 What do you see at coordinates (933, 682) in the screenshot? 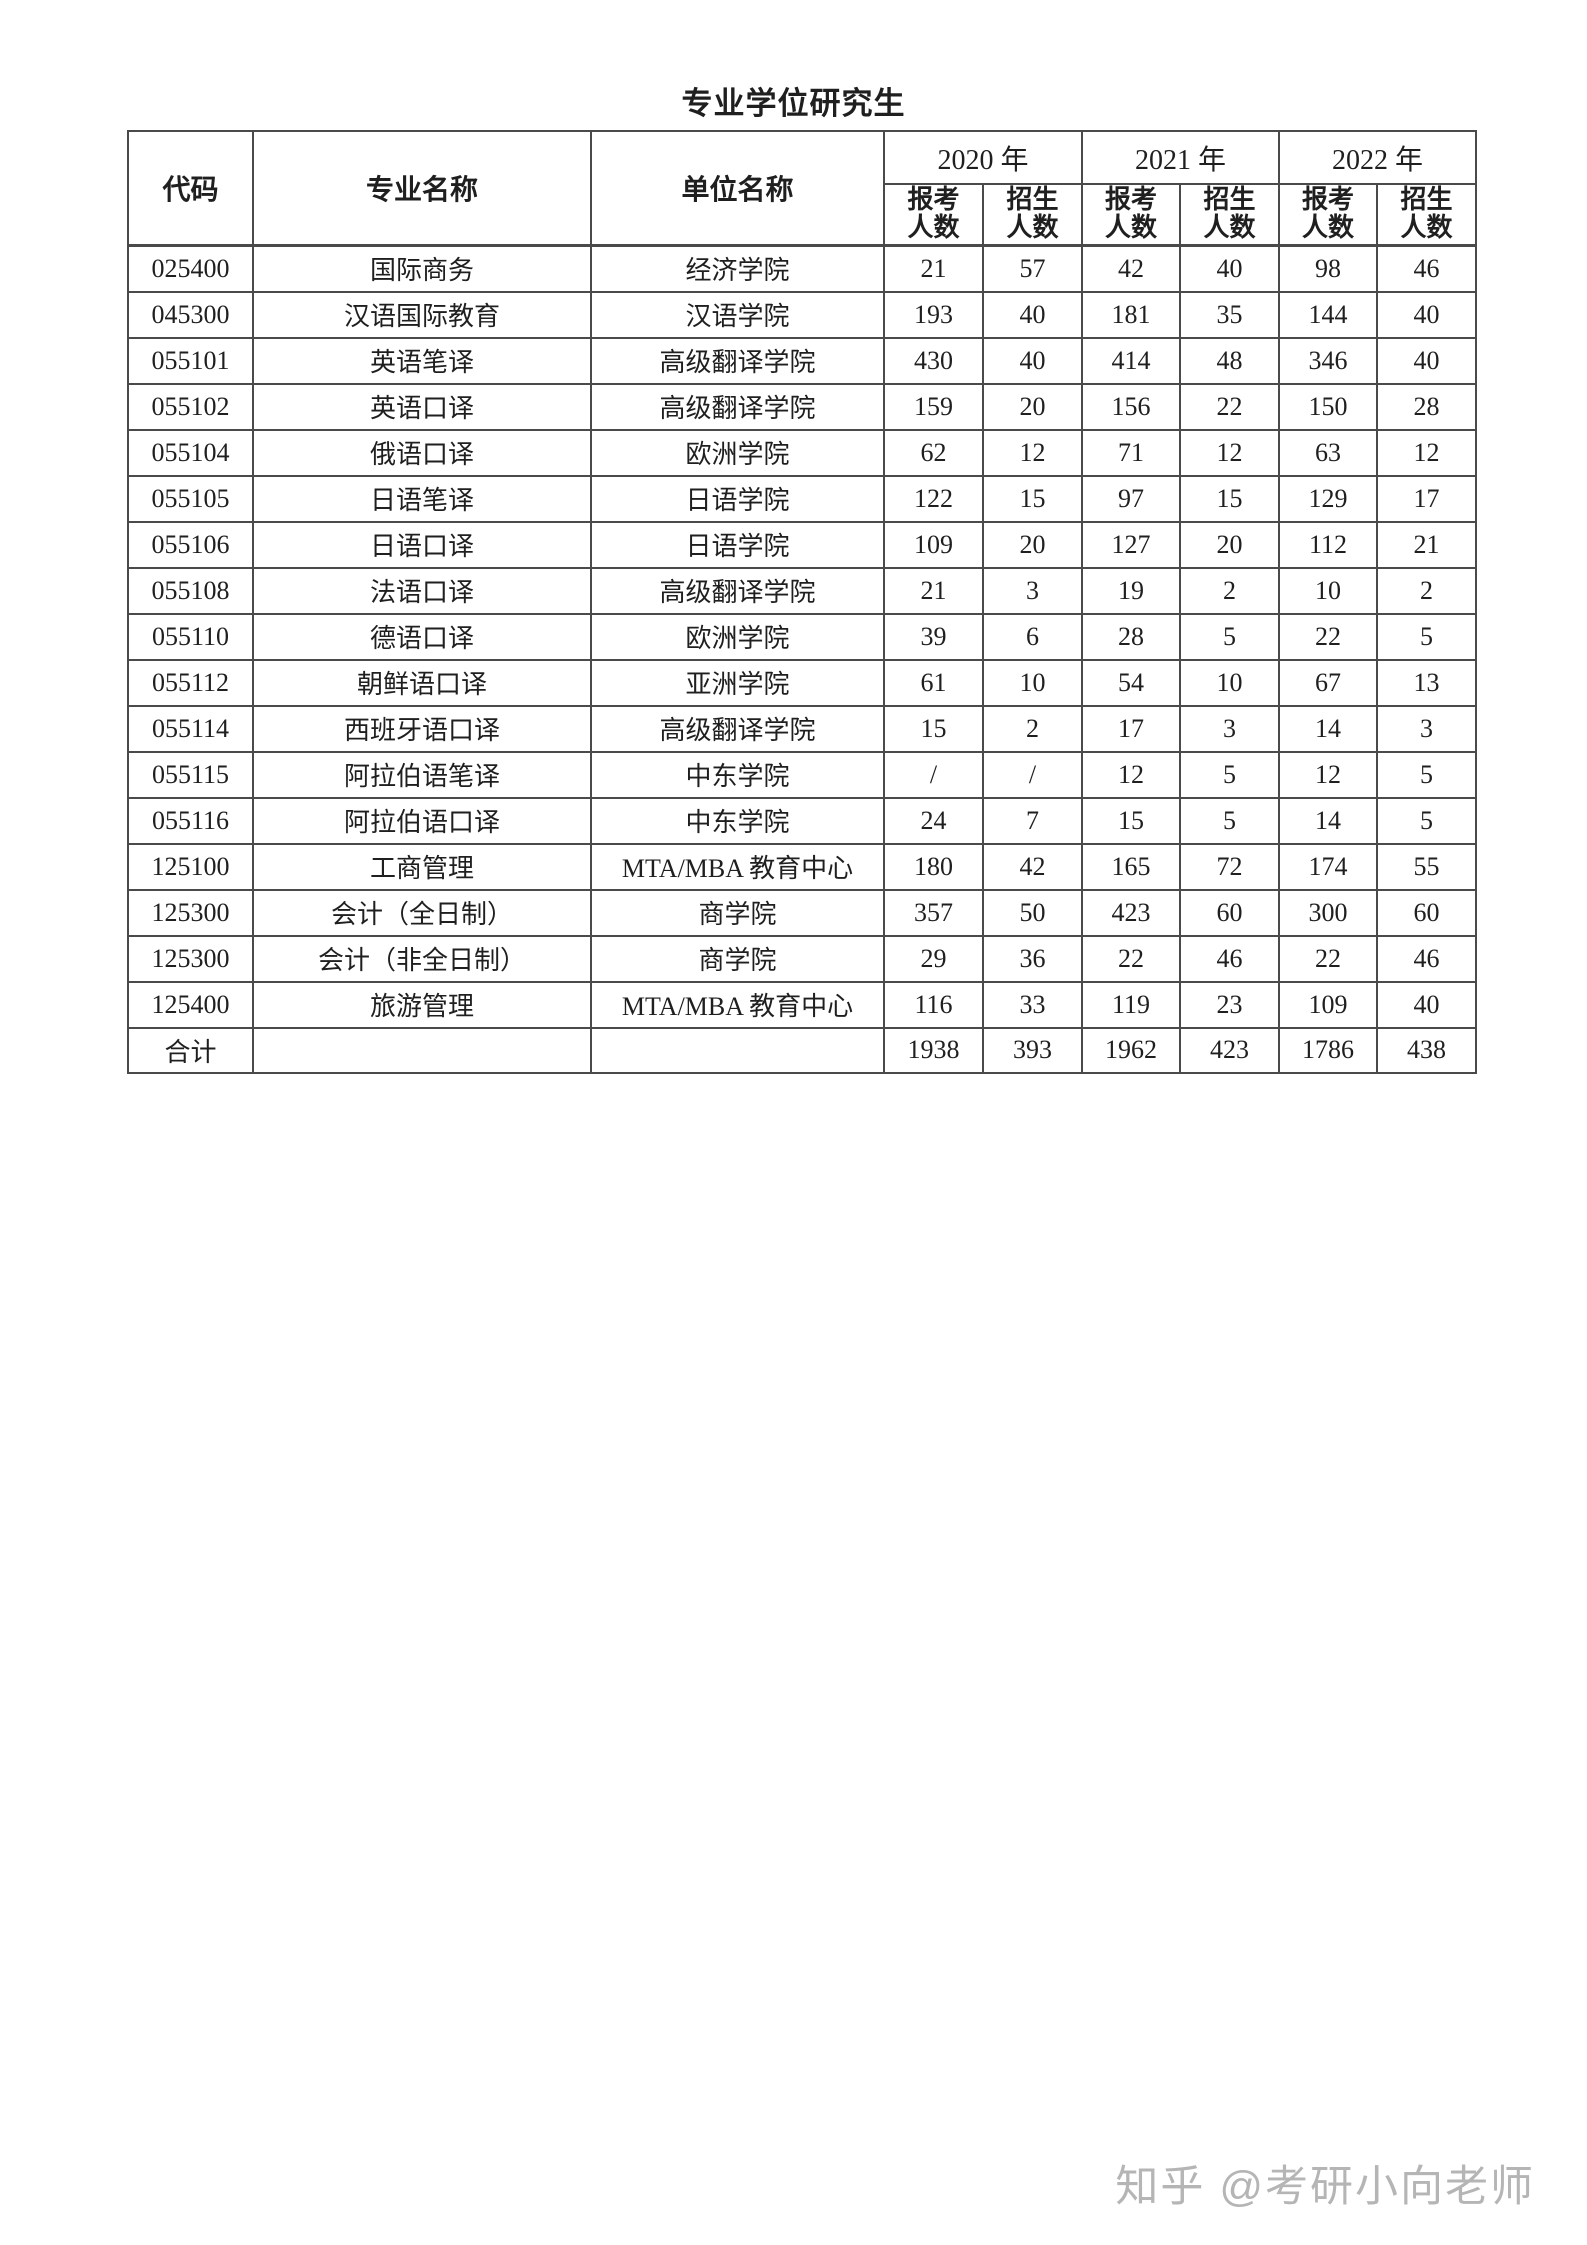
I see `value-cell: 61` at bounding box center [933, 682].